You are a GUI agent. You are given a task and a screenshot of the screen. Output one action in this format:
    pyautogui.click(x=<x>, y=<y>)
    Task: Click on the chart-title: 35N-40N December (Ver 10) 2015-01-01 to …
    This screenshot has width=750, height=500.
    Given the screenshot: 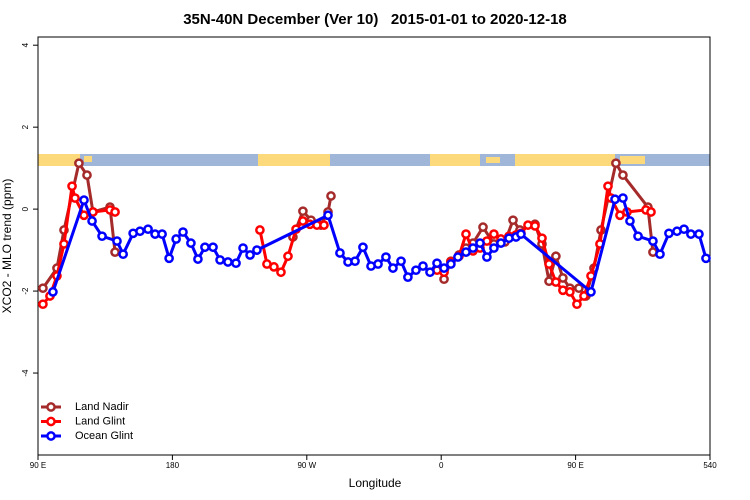 What is the action you would take?
    pyautogui.click(x=375, y=19)
    